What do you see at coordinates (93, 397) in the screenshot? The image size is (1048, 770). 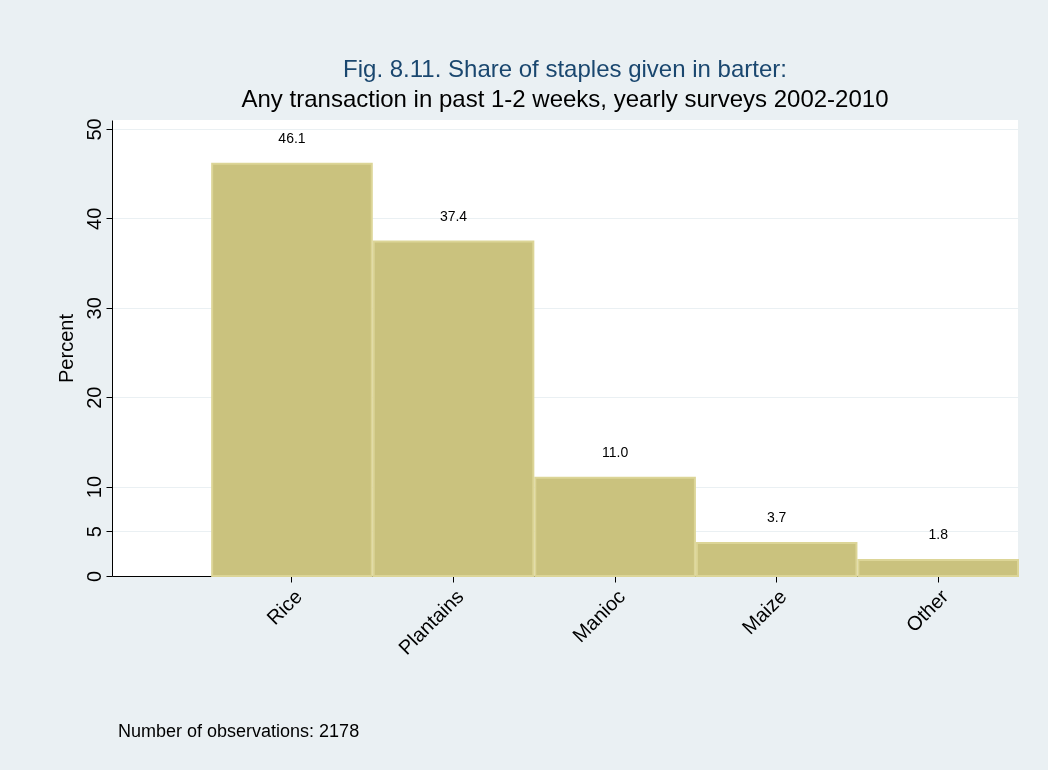 I see `y-tick-label: 20` at bounding box center [93, 397].